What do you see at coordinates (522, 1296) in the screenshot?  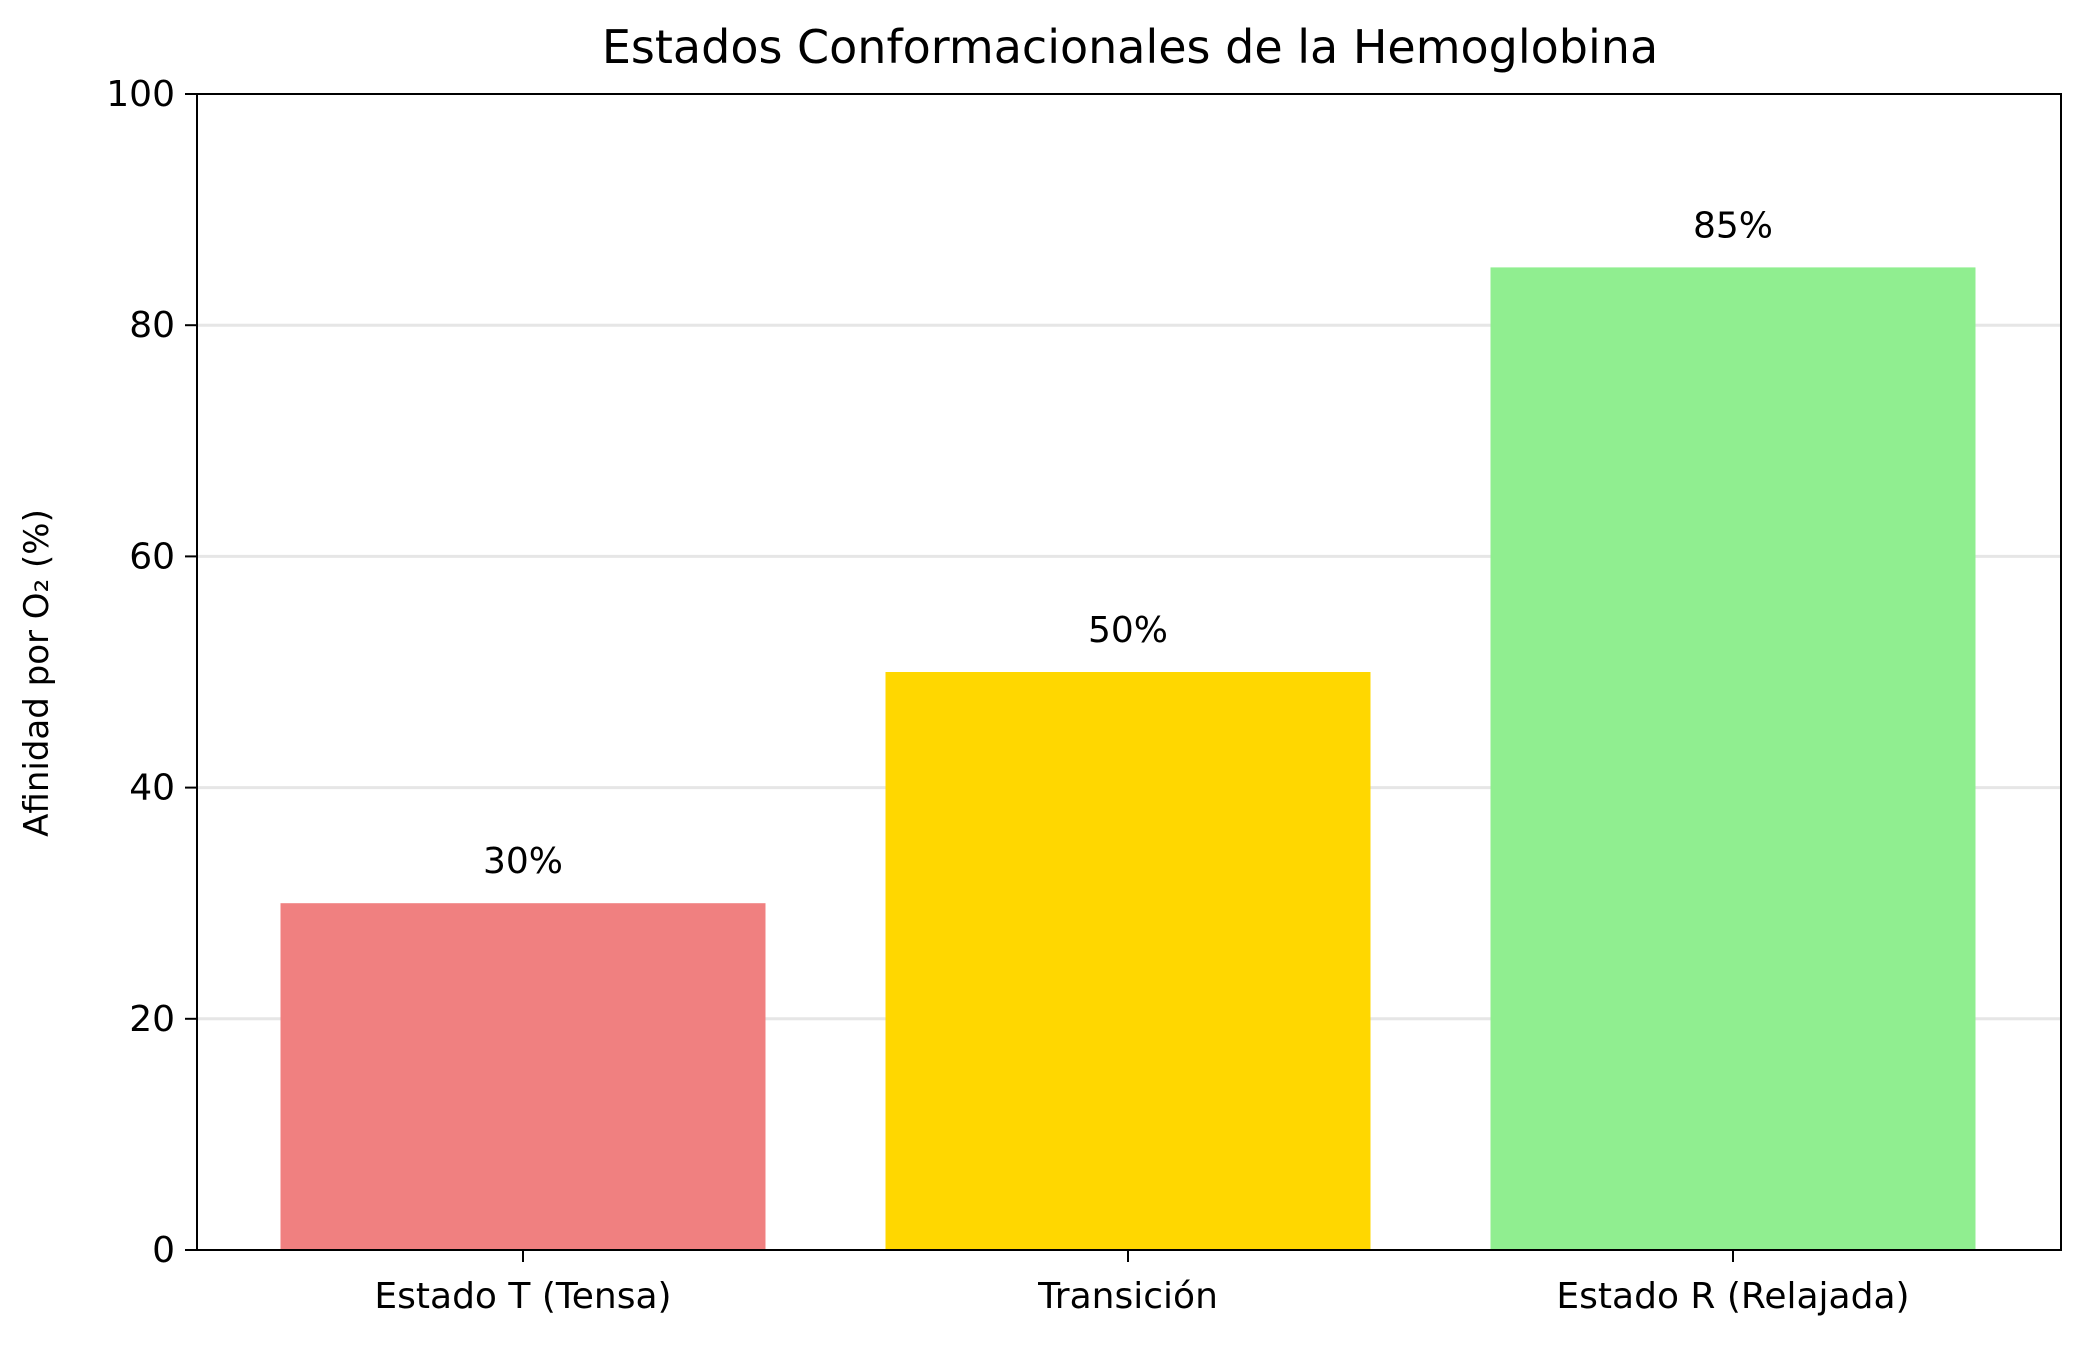 I see `x-tick-label-1: Estado T (Tensa)` at bounding box center [522, 1296].